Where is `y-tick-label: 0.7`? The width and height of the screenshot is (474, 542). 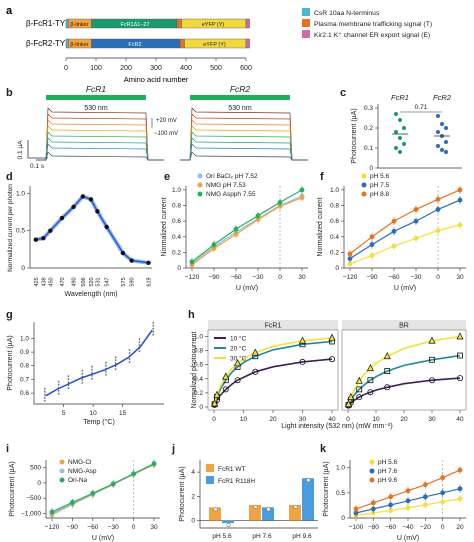
y-tick-label: 0.7 is located at coordinates (24, 379).